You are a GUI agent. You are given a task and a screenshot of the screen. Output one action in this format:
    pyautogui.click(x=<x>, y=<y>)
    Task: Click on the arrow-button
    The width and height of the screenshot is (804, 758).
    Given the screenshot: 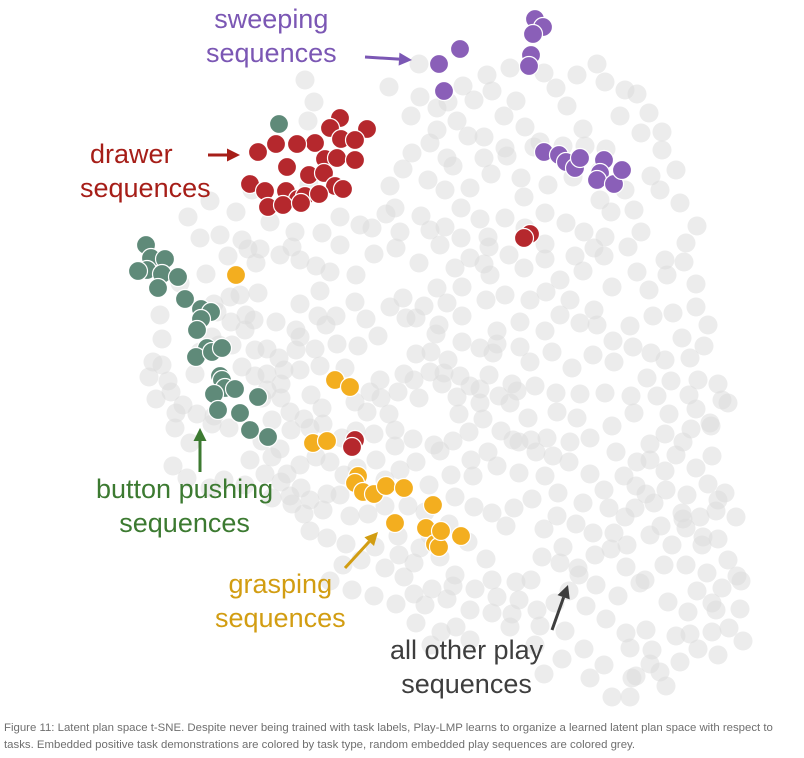 What is the action you would take?
    pyautogui.click(x=200, y=450)
    